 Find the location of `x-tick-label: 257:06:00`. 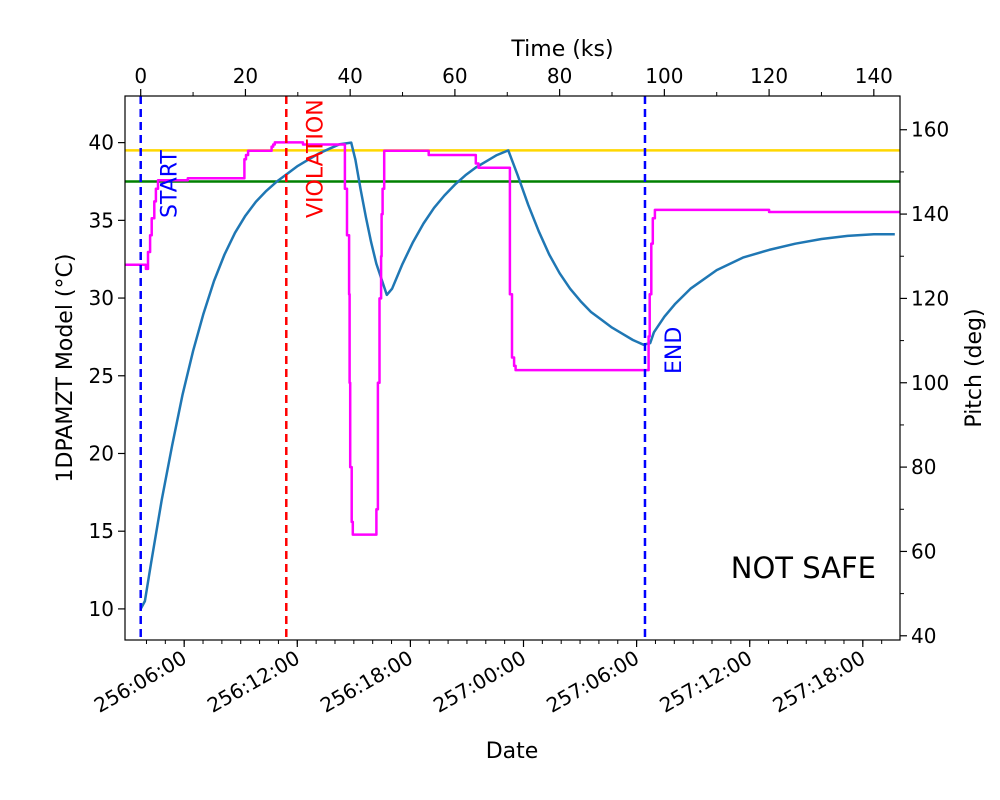

x-tick-label: 257:06:00 is located at coordinates (592, 682).